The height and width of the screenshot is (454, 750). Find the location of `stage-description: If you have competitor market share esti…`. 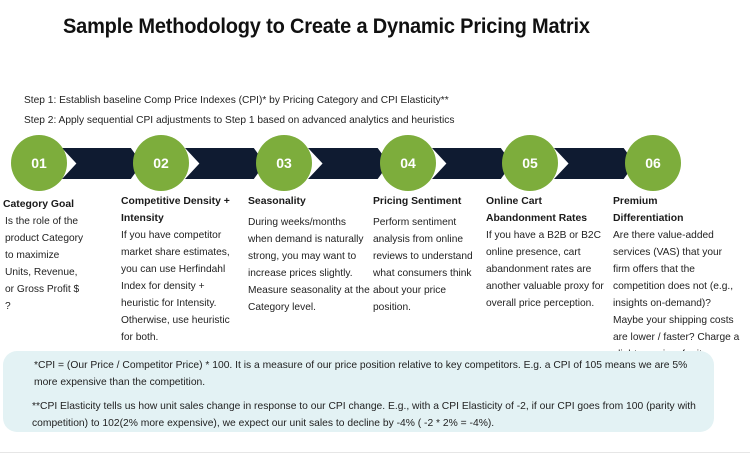

stage-description: If you have competitor market share esti… is located at coordinates (175, 286).